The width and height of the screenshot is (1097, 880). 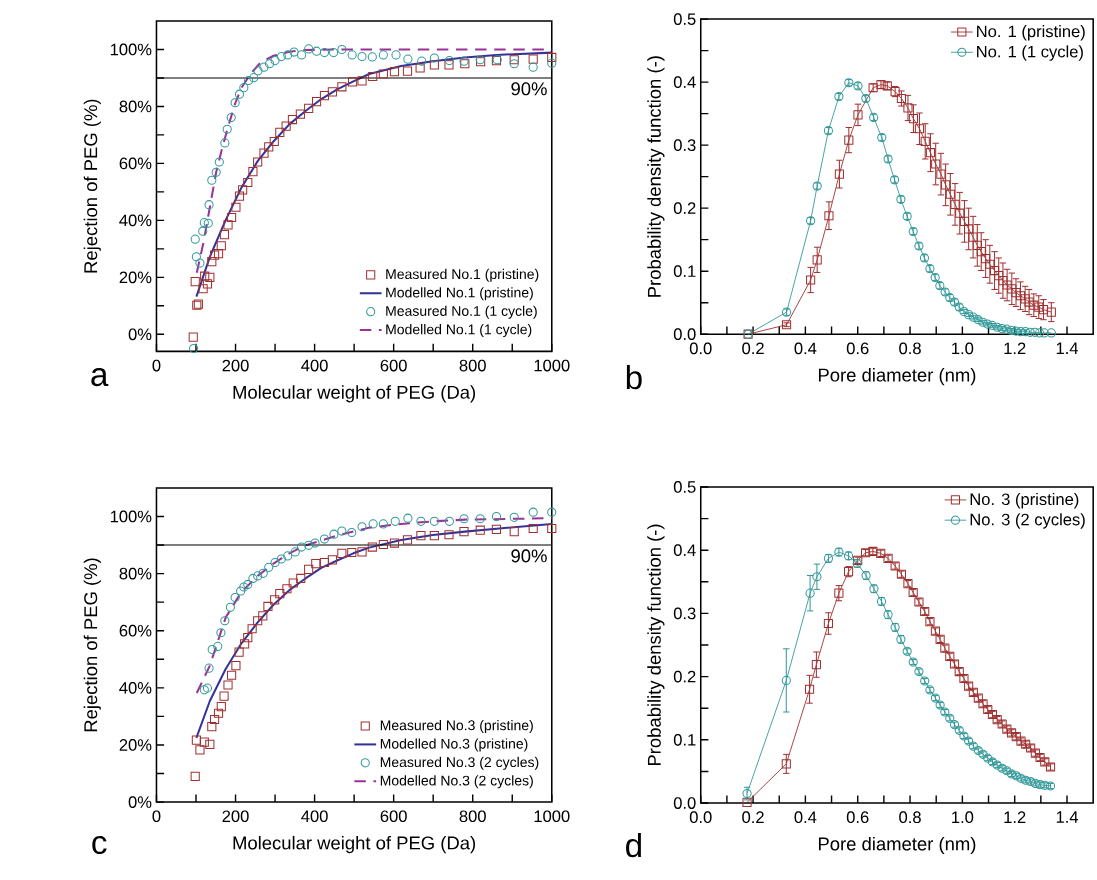 What do you see at coordinates (1027, 521) in the screenshot?
I see `legend-label: No. 3 (2 cycles)` at bounding box center [1027, 521].